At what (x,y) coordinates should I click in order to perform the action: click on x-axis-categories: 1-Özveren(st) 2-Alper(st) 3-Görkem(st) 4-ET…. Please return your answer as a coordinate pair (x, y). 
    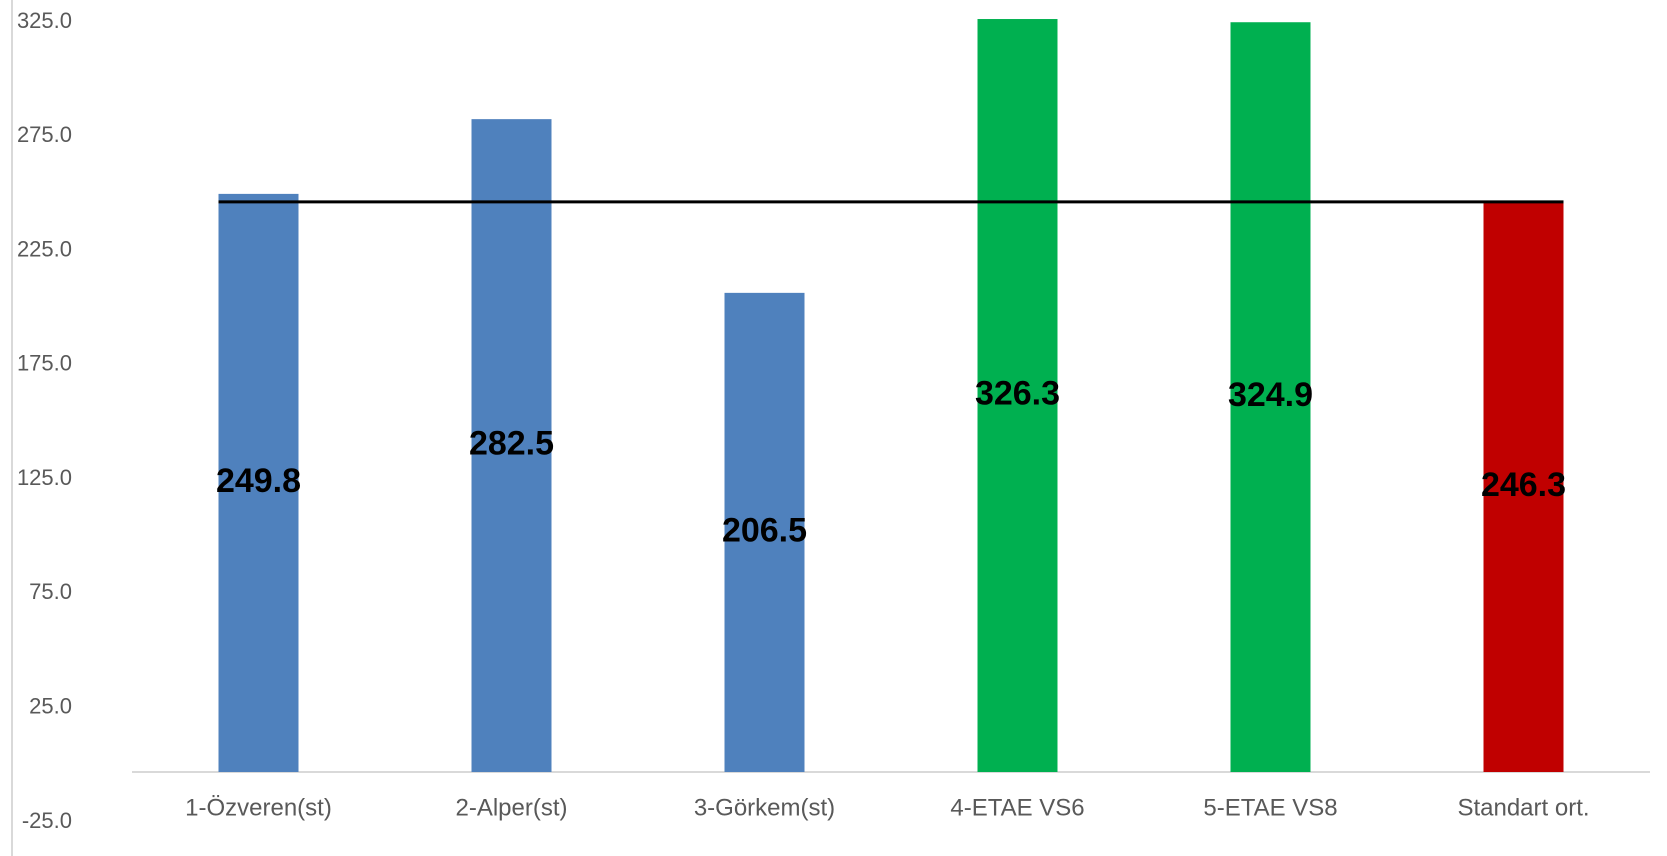
    Looking at the image, I should click on (887, 807).